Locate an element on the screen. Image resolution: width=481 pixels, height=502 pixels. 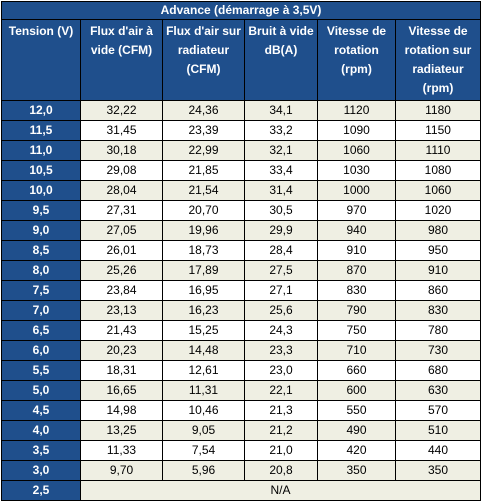
table-row: 7,5 23,84 16,95 27,1 830 860 is located at coordinates (241, 290).